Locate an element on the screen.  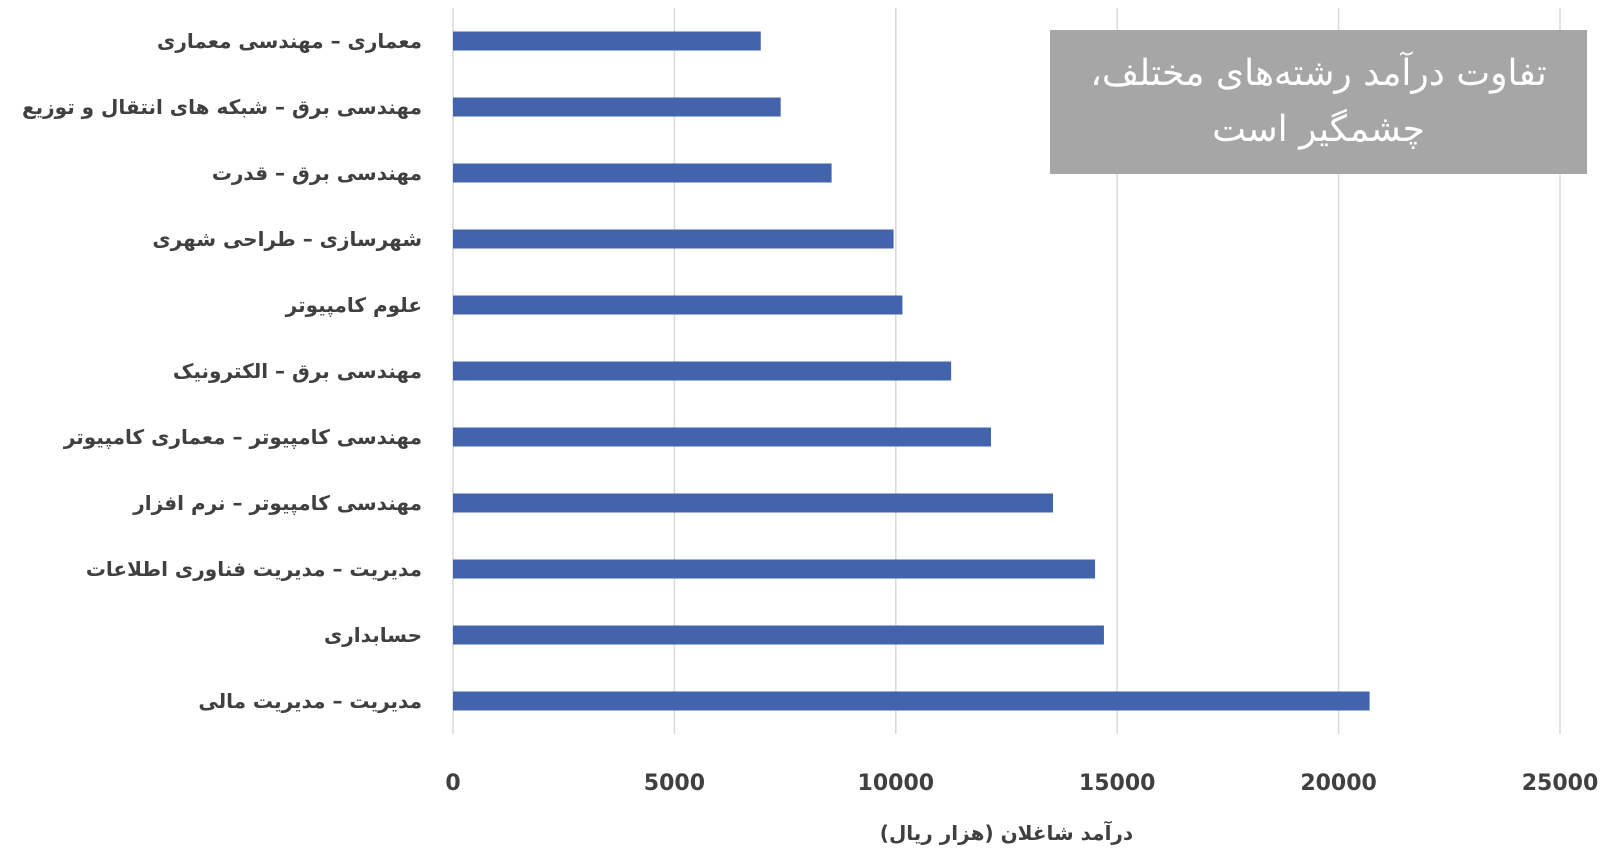
category-label: حسابداری is located at coordinates (373, 635).